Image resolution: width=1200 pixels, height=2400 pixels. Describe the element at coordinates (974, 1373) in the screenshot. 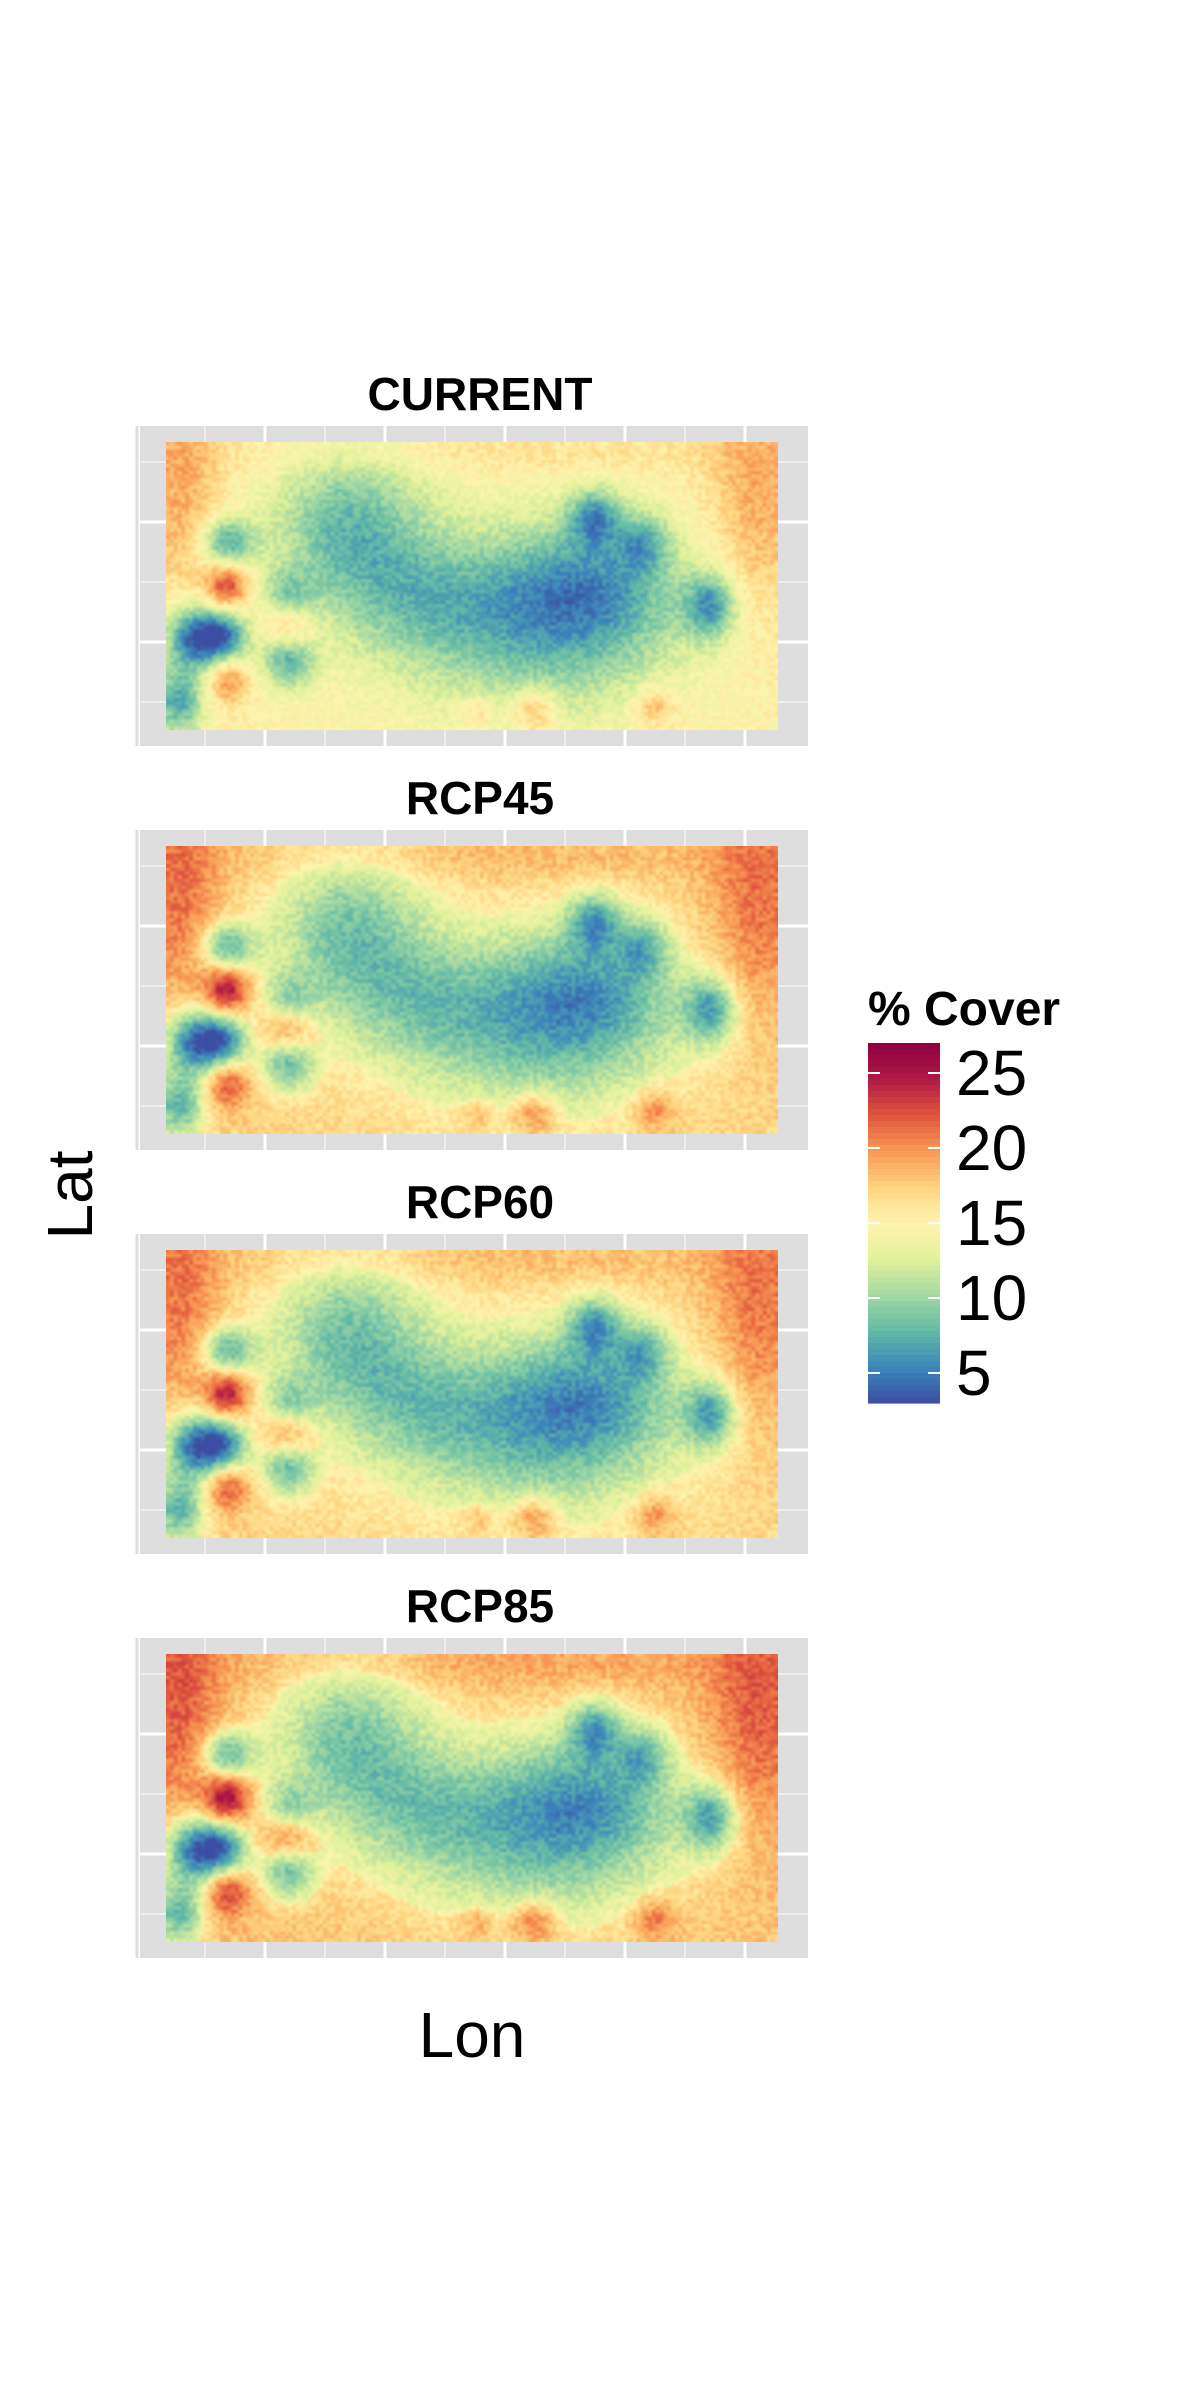

I see `legend-tick-label: 5` at that location.